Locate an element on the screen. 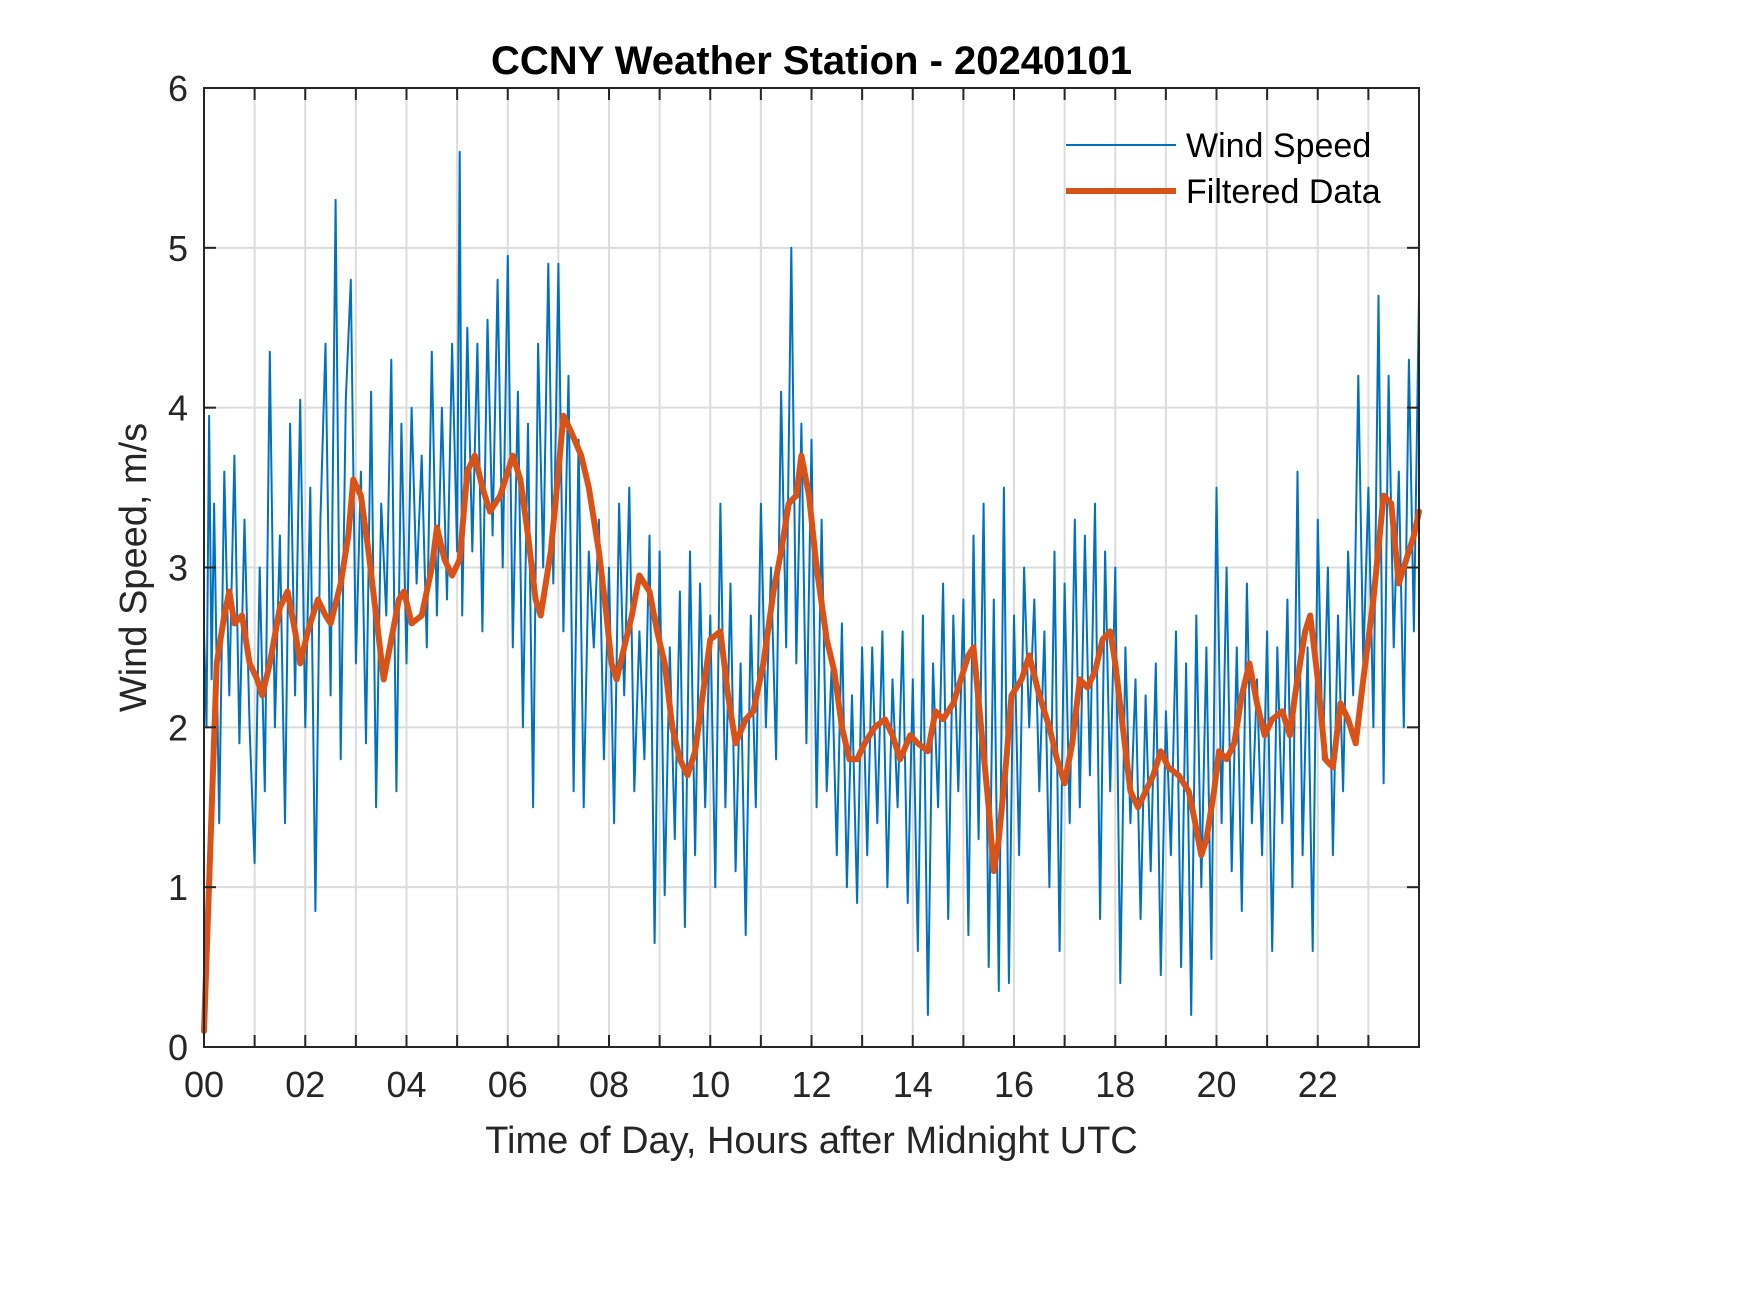  y-tick-label: 6 is located at coordinates (178, 88).